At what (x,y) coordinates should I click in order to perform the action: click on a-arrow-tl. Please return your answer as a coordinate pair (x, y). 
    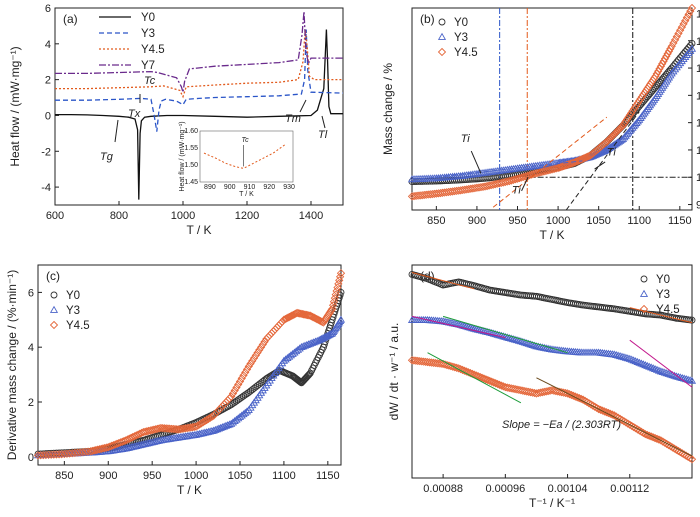
    Looking at the image, I should click on (323, 122).